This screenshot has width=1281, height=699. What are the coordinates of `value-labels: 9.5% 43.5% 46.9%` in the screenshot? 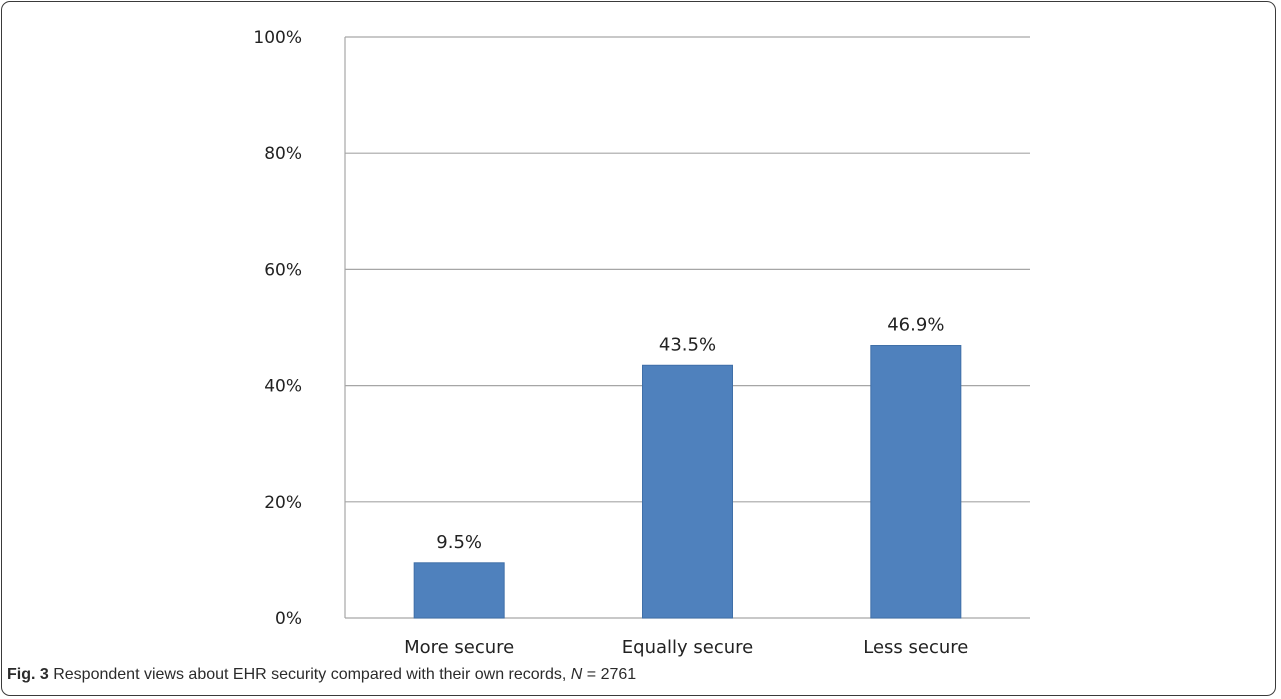 It's located at (690, 434).